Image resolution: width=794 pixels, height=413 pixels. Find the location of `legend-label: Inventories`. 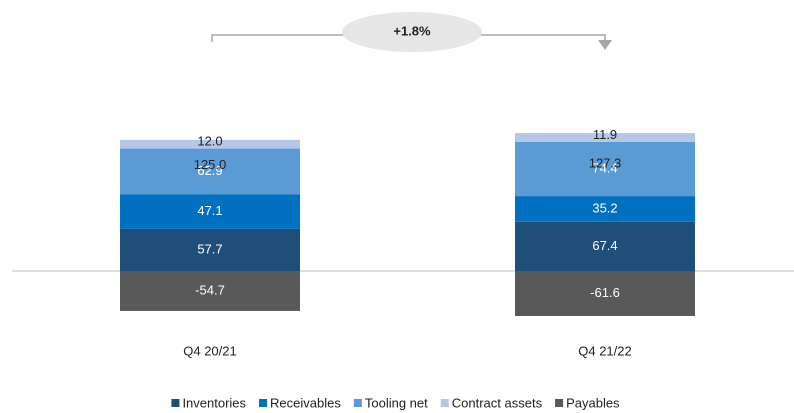

legend-label: Inventories is located at coordinates (214, 402).